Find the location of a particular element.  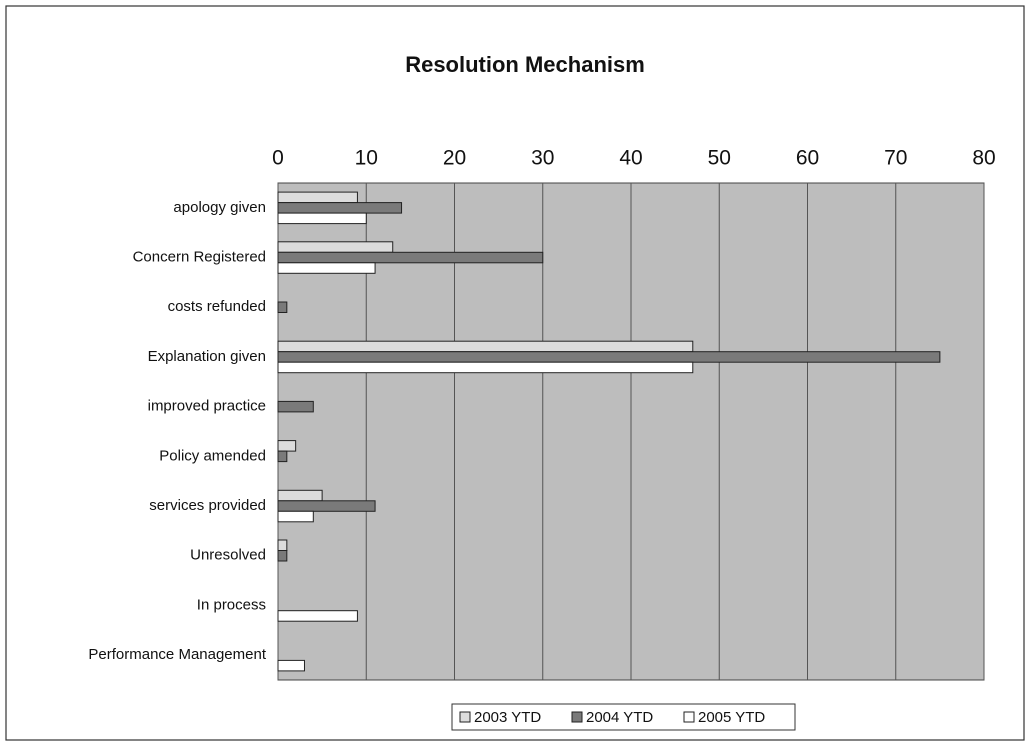

legend-label: 2004 YTD is located at coordinates (619, 717).